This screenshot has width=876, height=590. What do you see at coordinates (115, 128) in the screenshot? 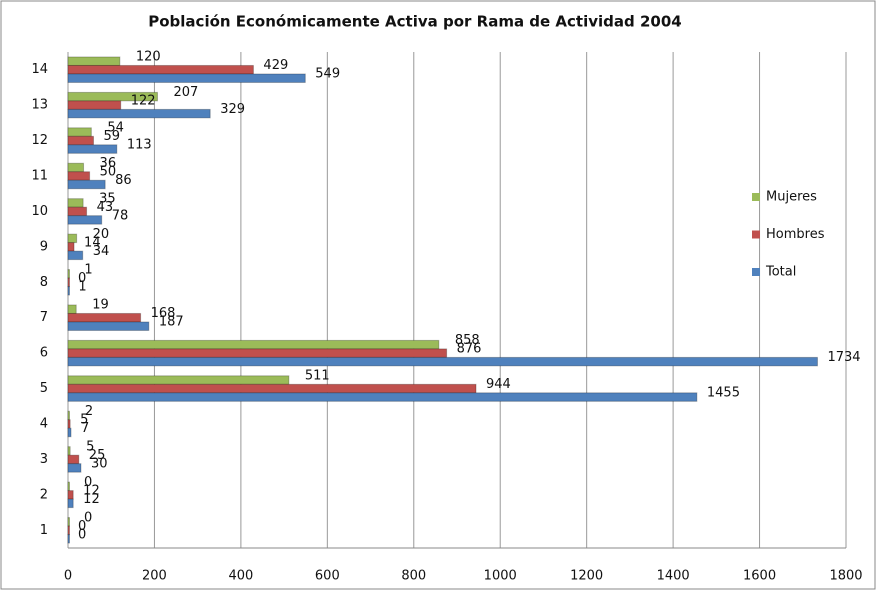
I see `data-label: 54` at bounding box center [115, 128].